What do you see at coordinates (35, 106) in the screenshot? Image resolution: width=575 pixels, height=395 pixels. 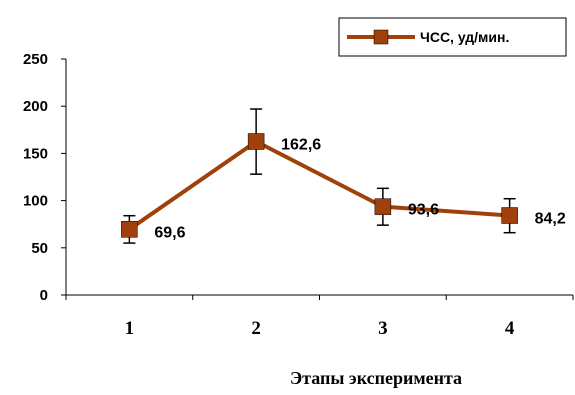 I see `y-tick-label: 200` at bounding box center [35, 106].